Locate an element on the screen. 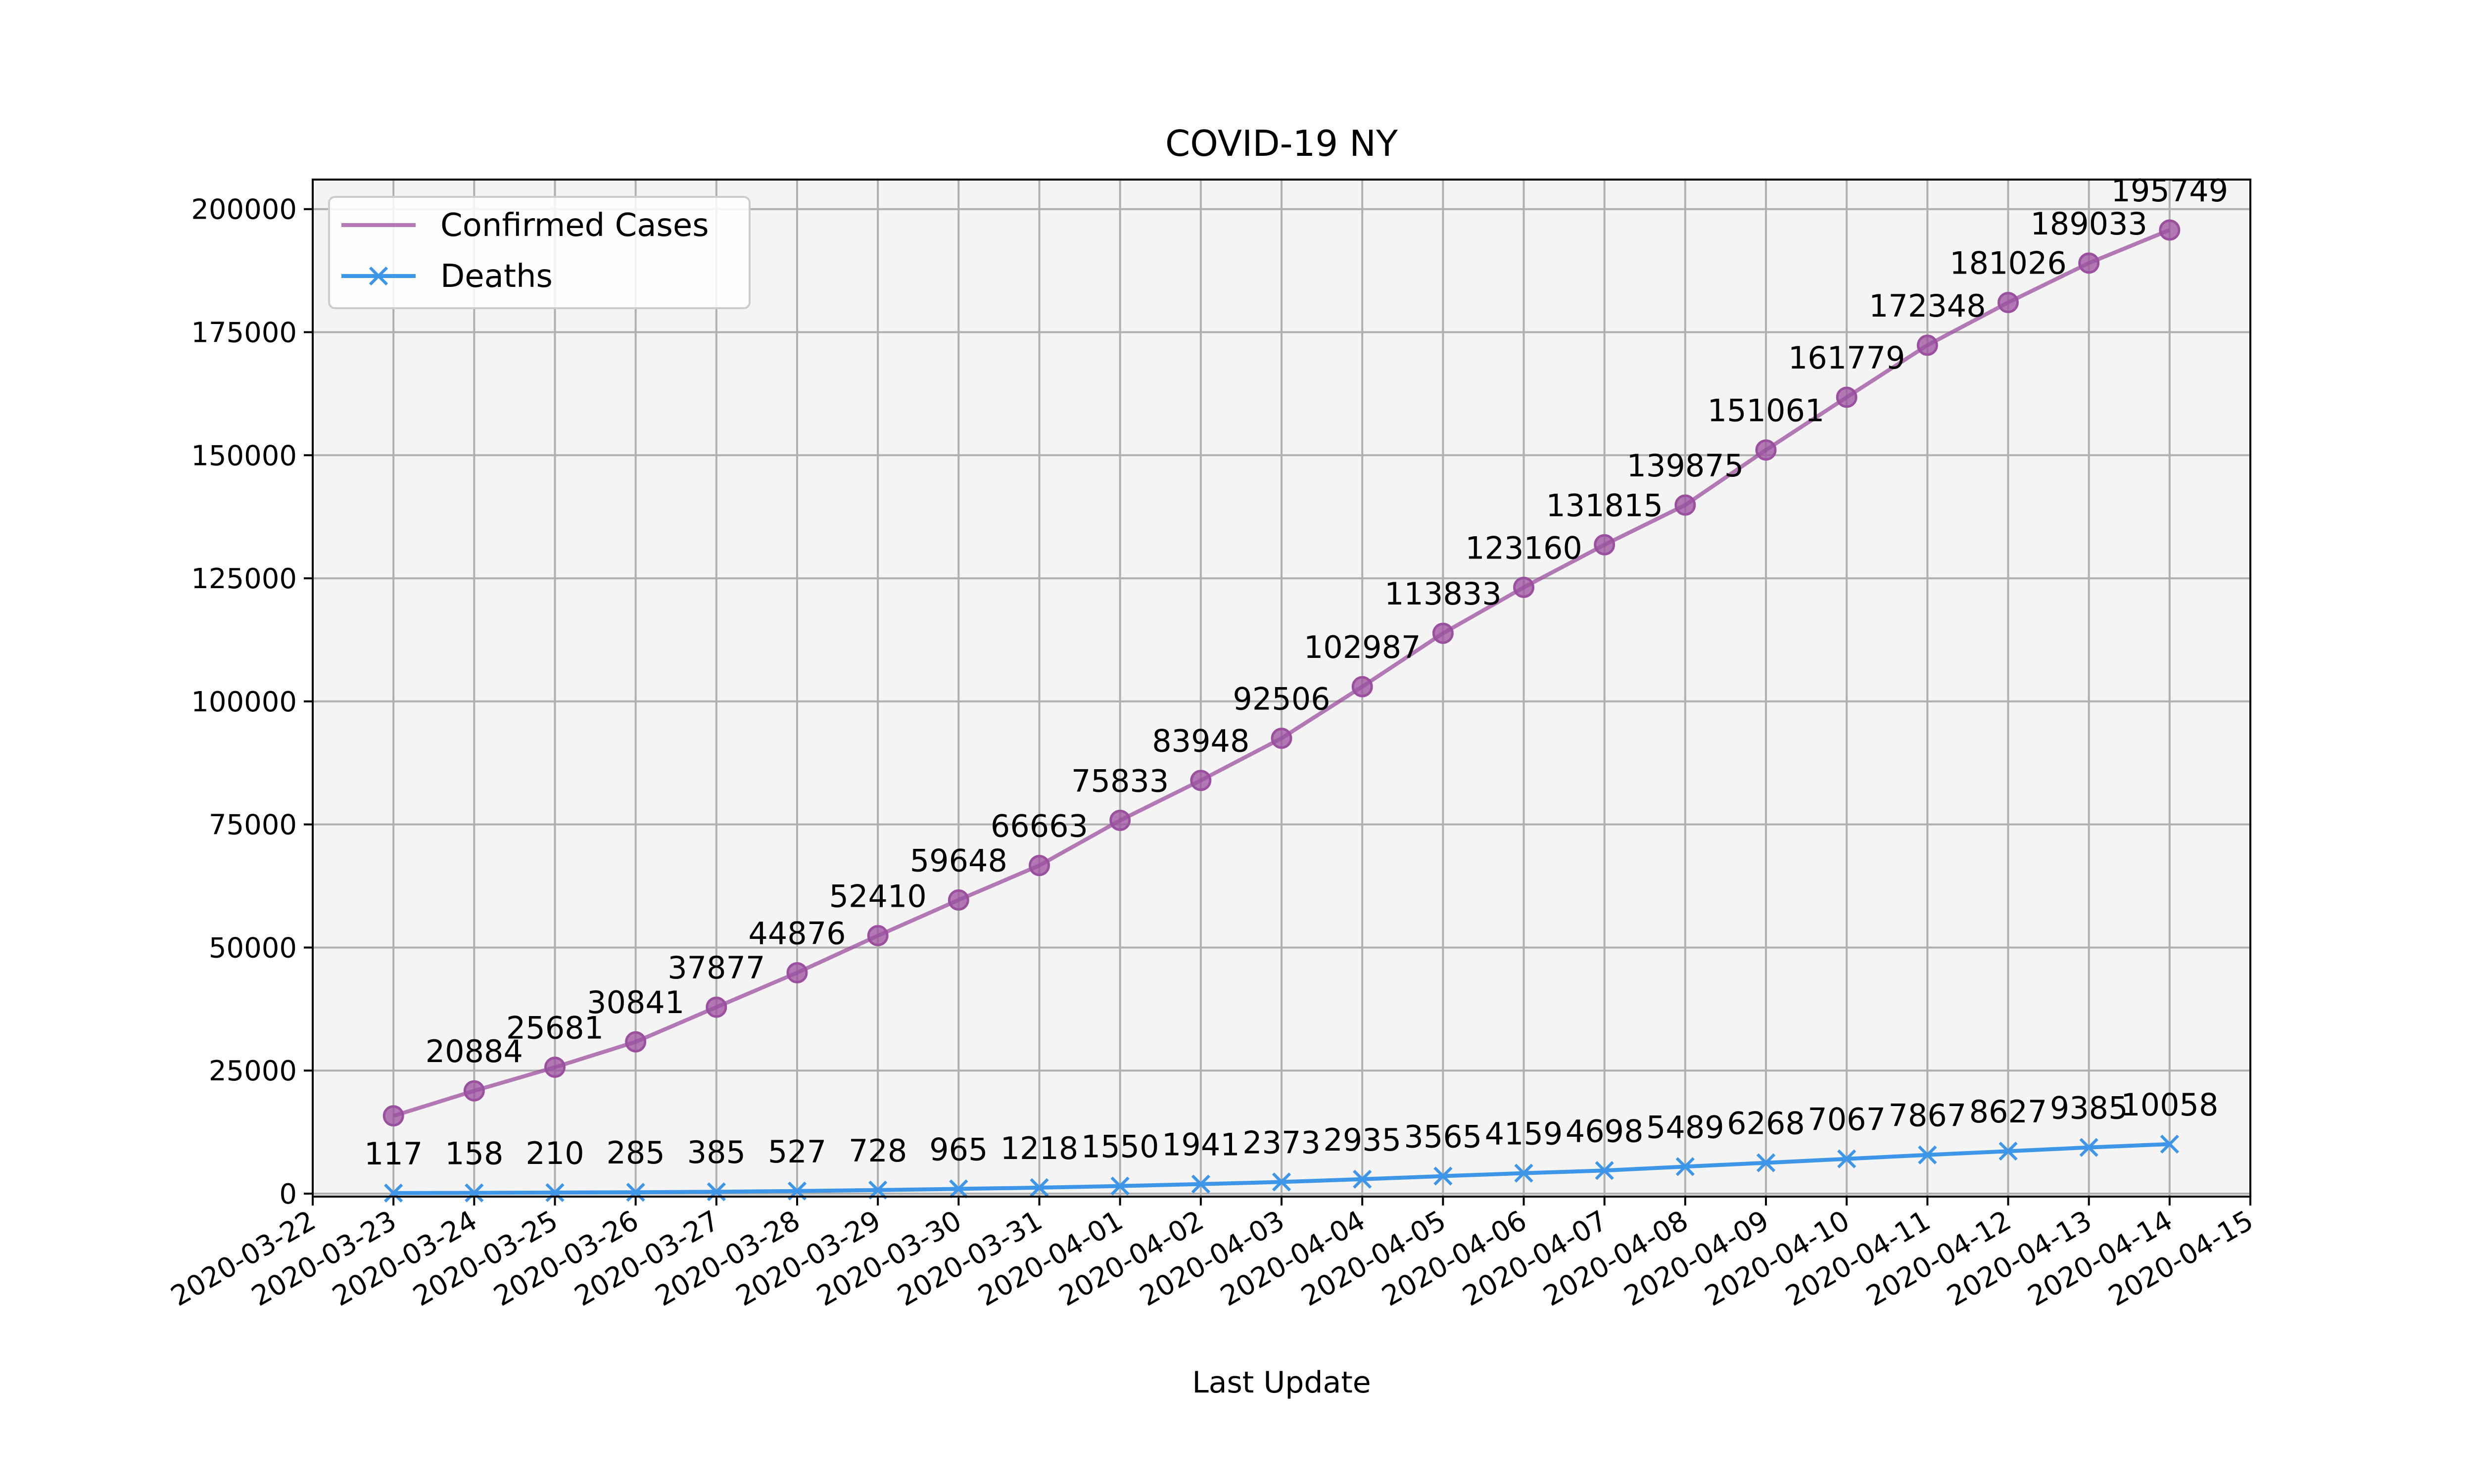 This screenshot has width=2474, height=1484. deaths-data-label: 2935 is located at coordinates (1362, 1140).